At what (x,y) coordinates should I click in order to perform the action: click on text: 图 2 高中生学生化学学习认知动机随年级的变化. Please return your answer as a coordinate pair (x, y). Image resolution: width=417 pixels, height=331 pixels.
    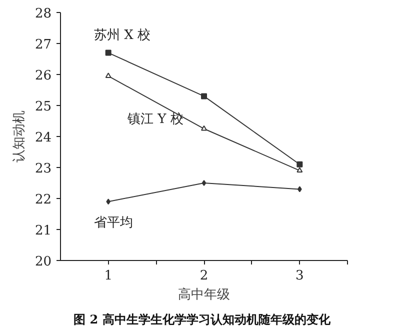
    Looking at the image, I should click on (203, 319).